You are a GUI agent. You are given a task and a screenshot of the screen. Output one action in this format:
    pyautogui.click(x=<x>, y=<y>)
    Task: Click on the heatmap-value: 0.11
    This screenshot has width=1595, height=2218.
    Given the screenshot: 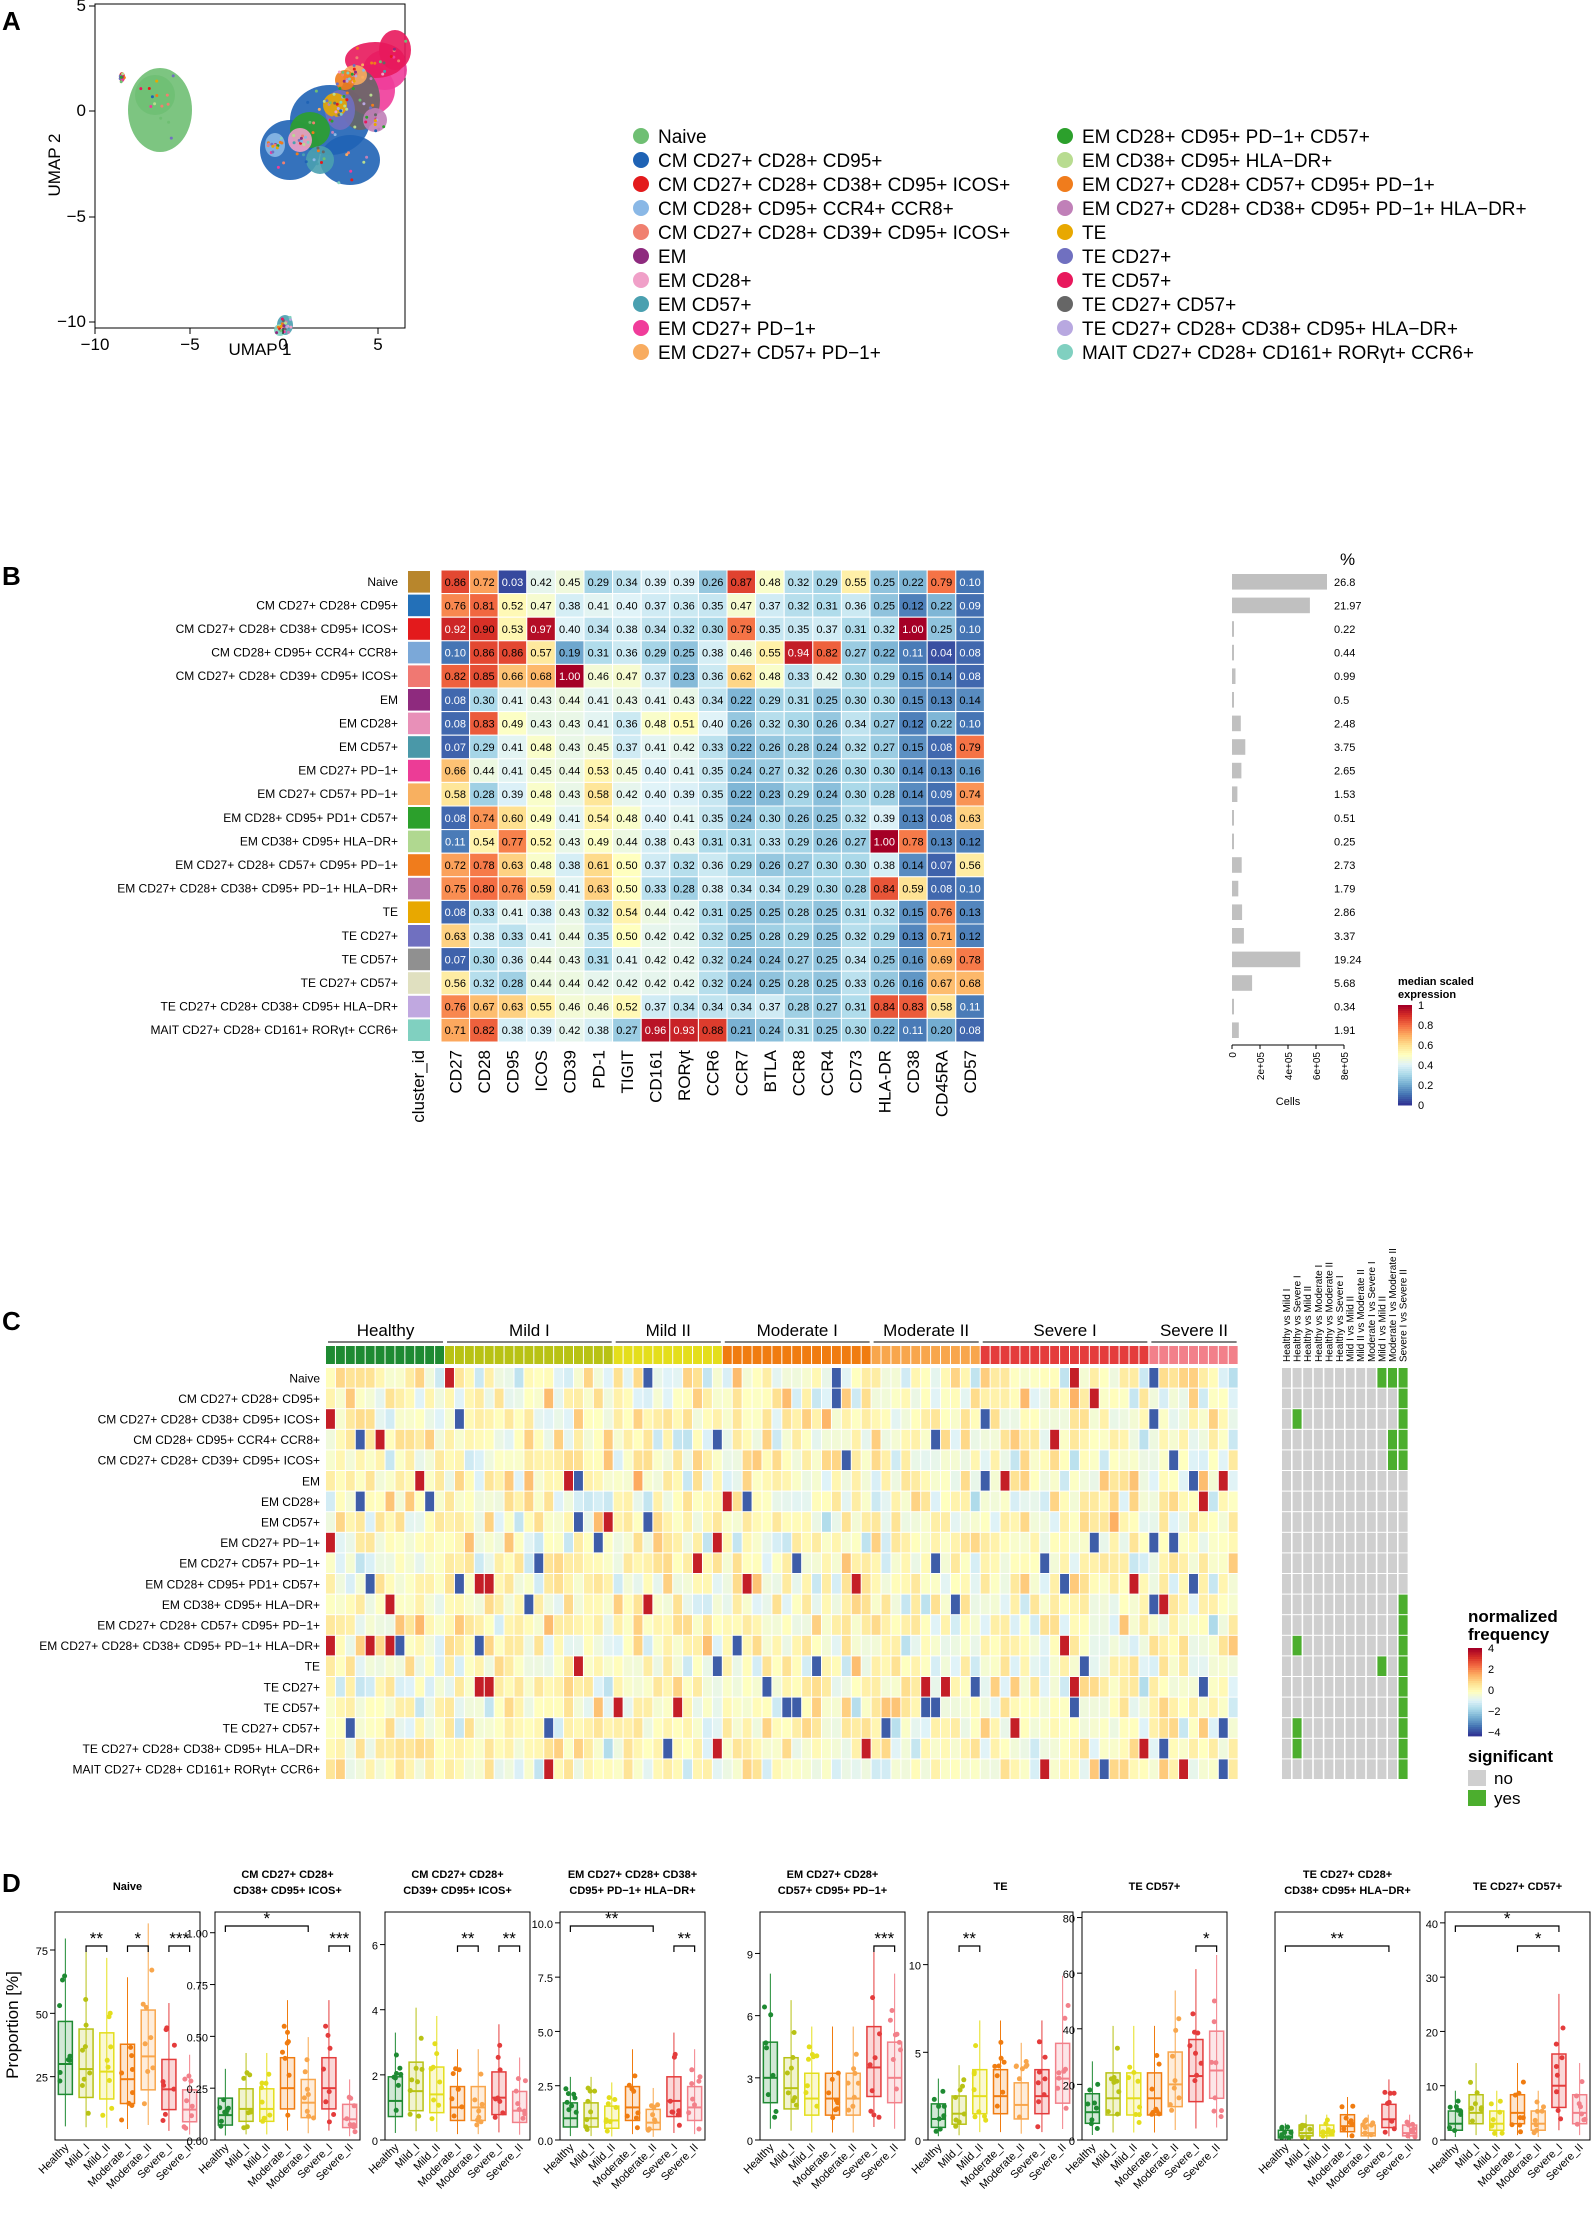 What is the action you would take?
    pyautogui.click(x=455, y=842)
    